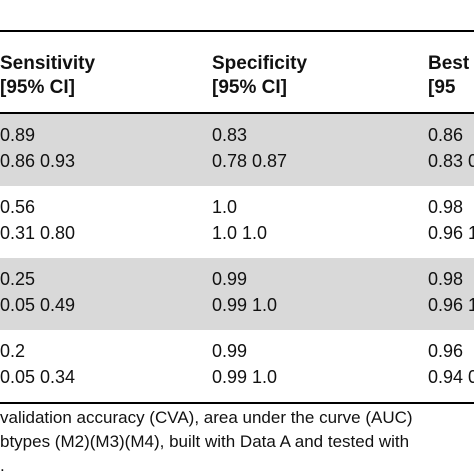 The image size is (474, 474). Describe the element at coordinates (250, 161) in the screenshot. I see `cell-ci: 0.78 0.87` at that location.